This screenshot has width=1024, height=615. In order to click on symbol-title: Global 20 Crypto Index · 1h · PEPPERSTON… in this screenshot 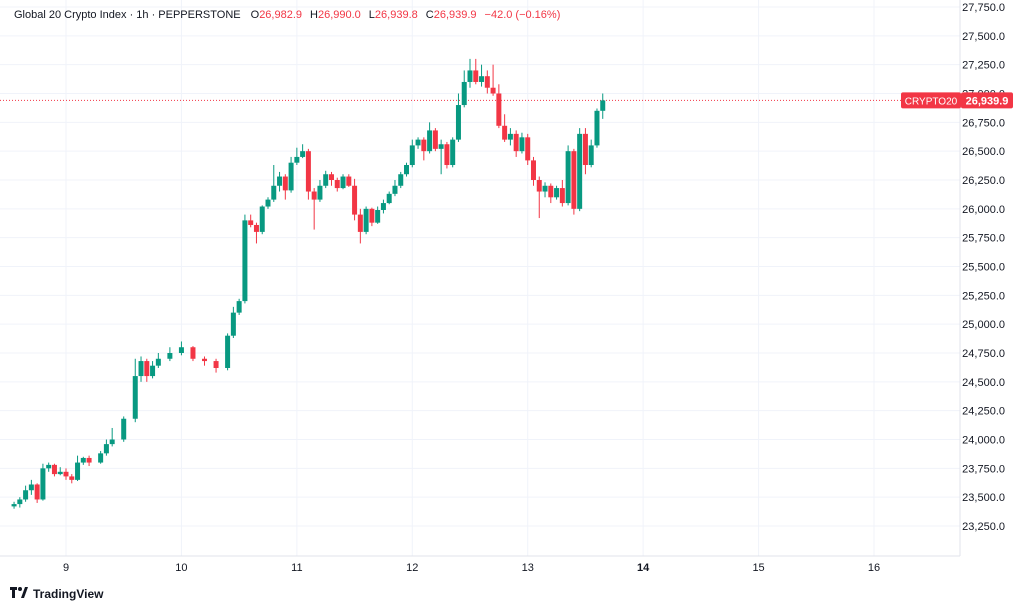, I will do `click(127, 15)`.